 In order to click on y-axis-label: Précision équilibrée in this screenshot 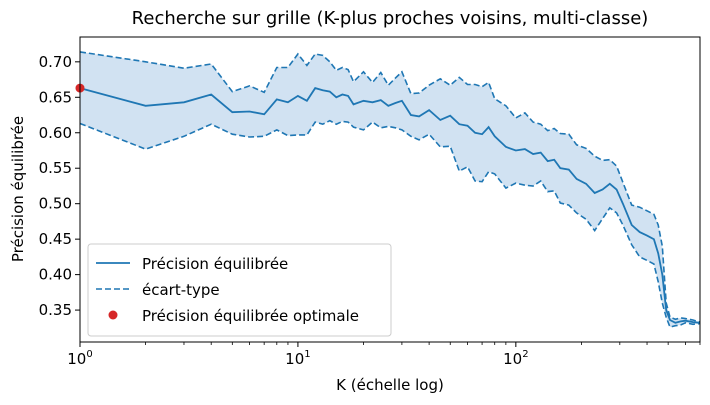, I will do `click(18, 189)`.